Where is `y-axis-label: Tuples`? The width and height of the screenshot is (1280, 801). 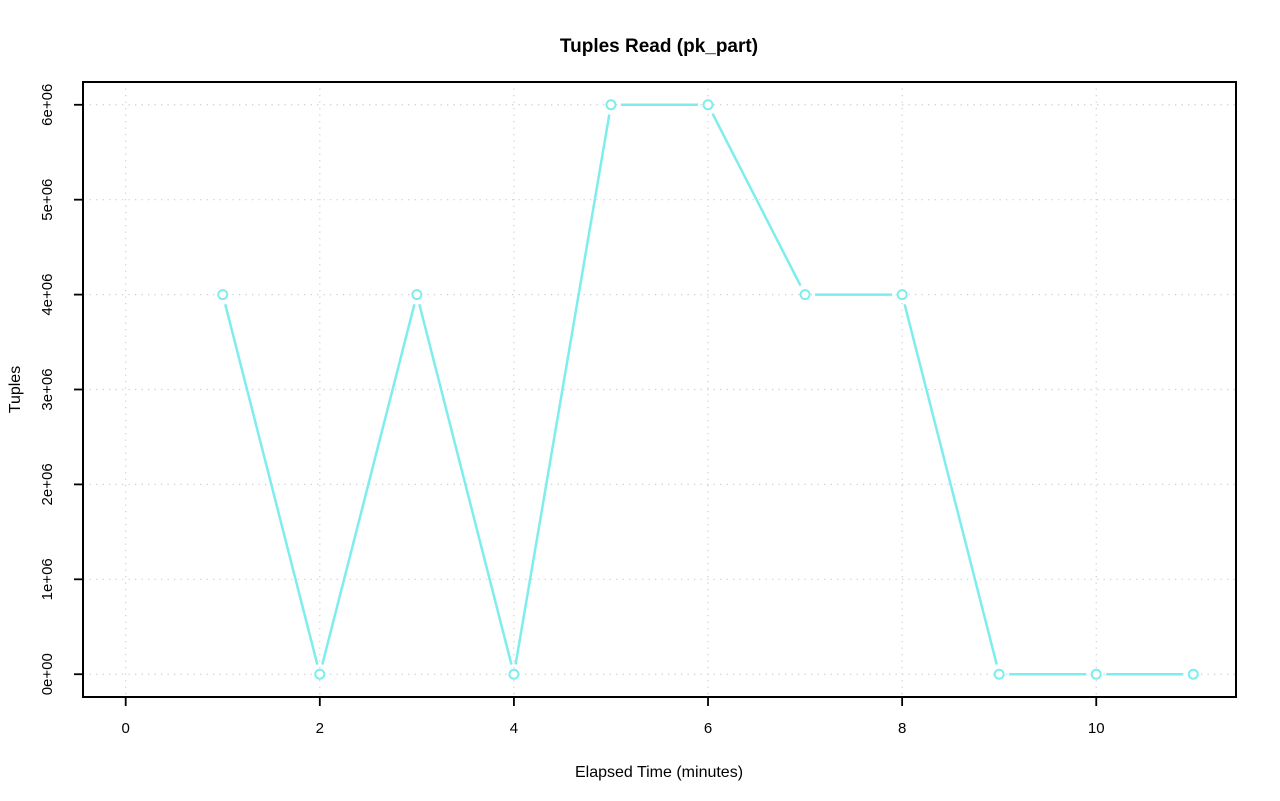 y-axis-label: Tuples is located at coordinates (15, 389).